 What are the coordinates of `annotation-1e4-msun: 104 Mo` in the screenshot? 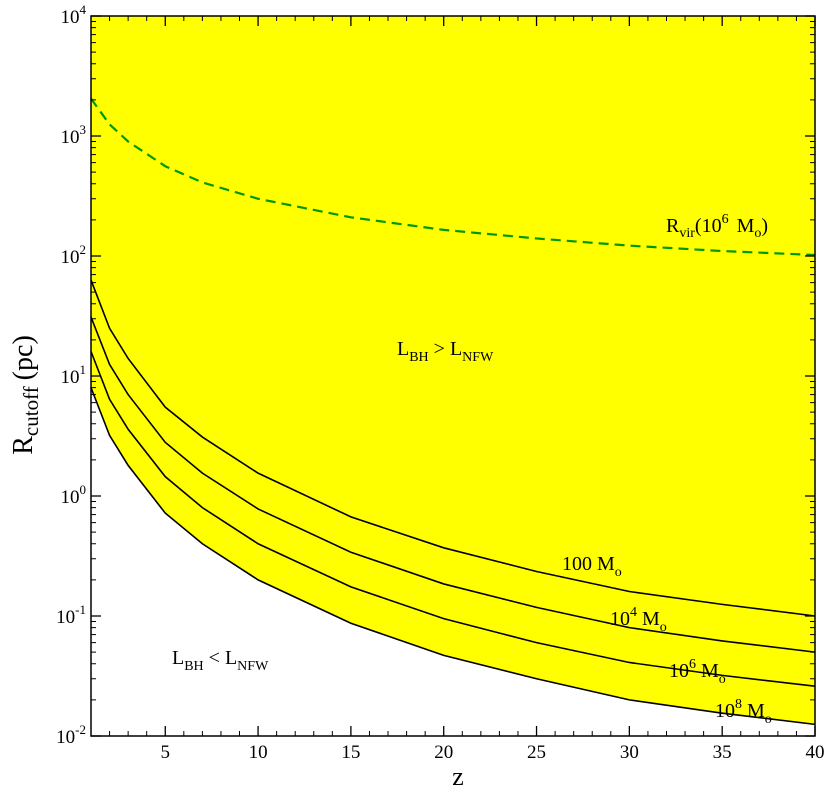 It's located at (638, 620).